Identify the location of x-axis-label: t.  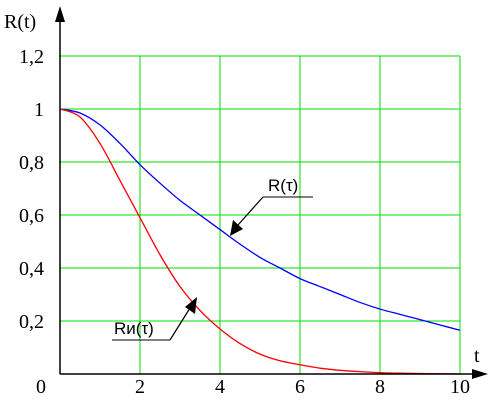
(477, 356).